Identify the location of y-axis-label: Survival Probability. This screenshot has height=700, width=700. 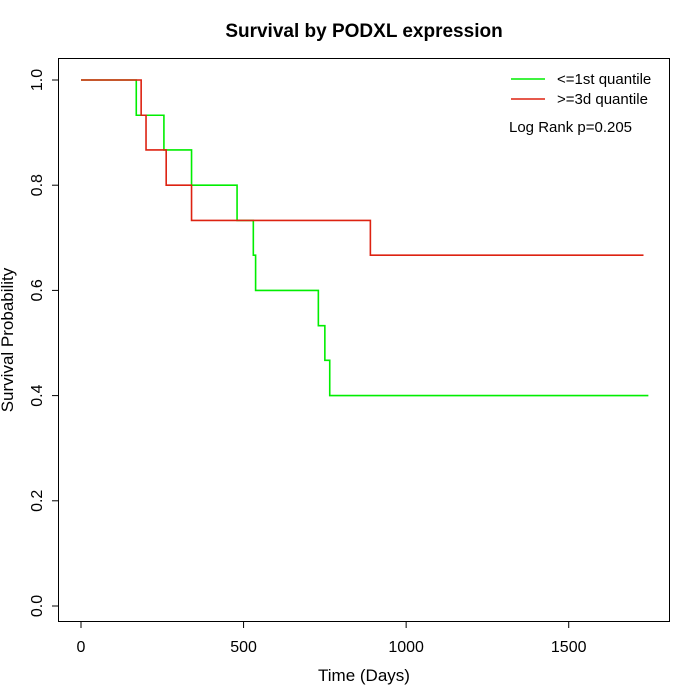
(8, 339).